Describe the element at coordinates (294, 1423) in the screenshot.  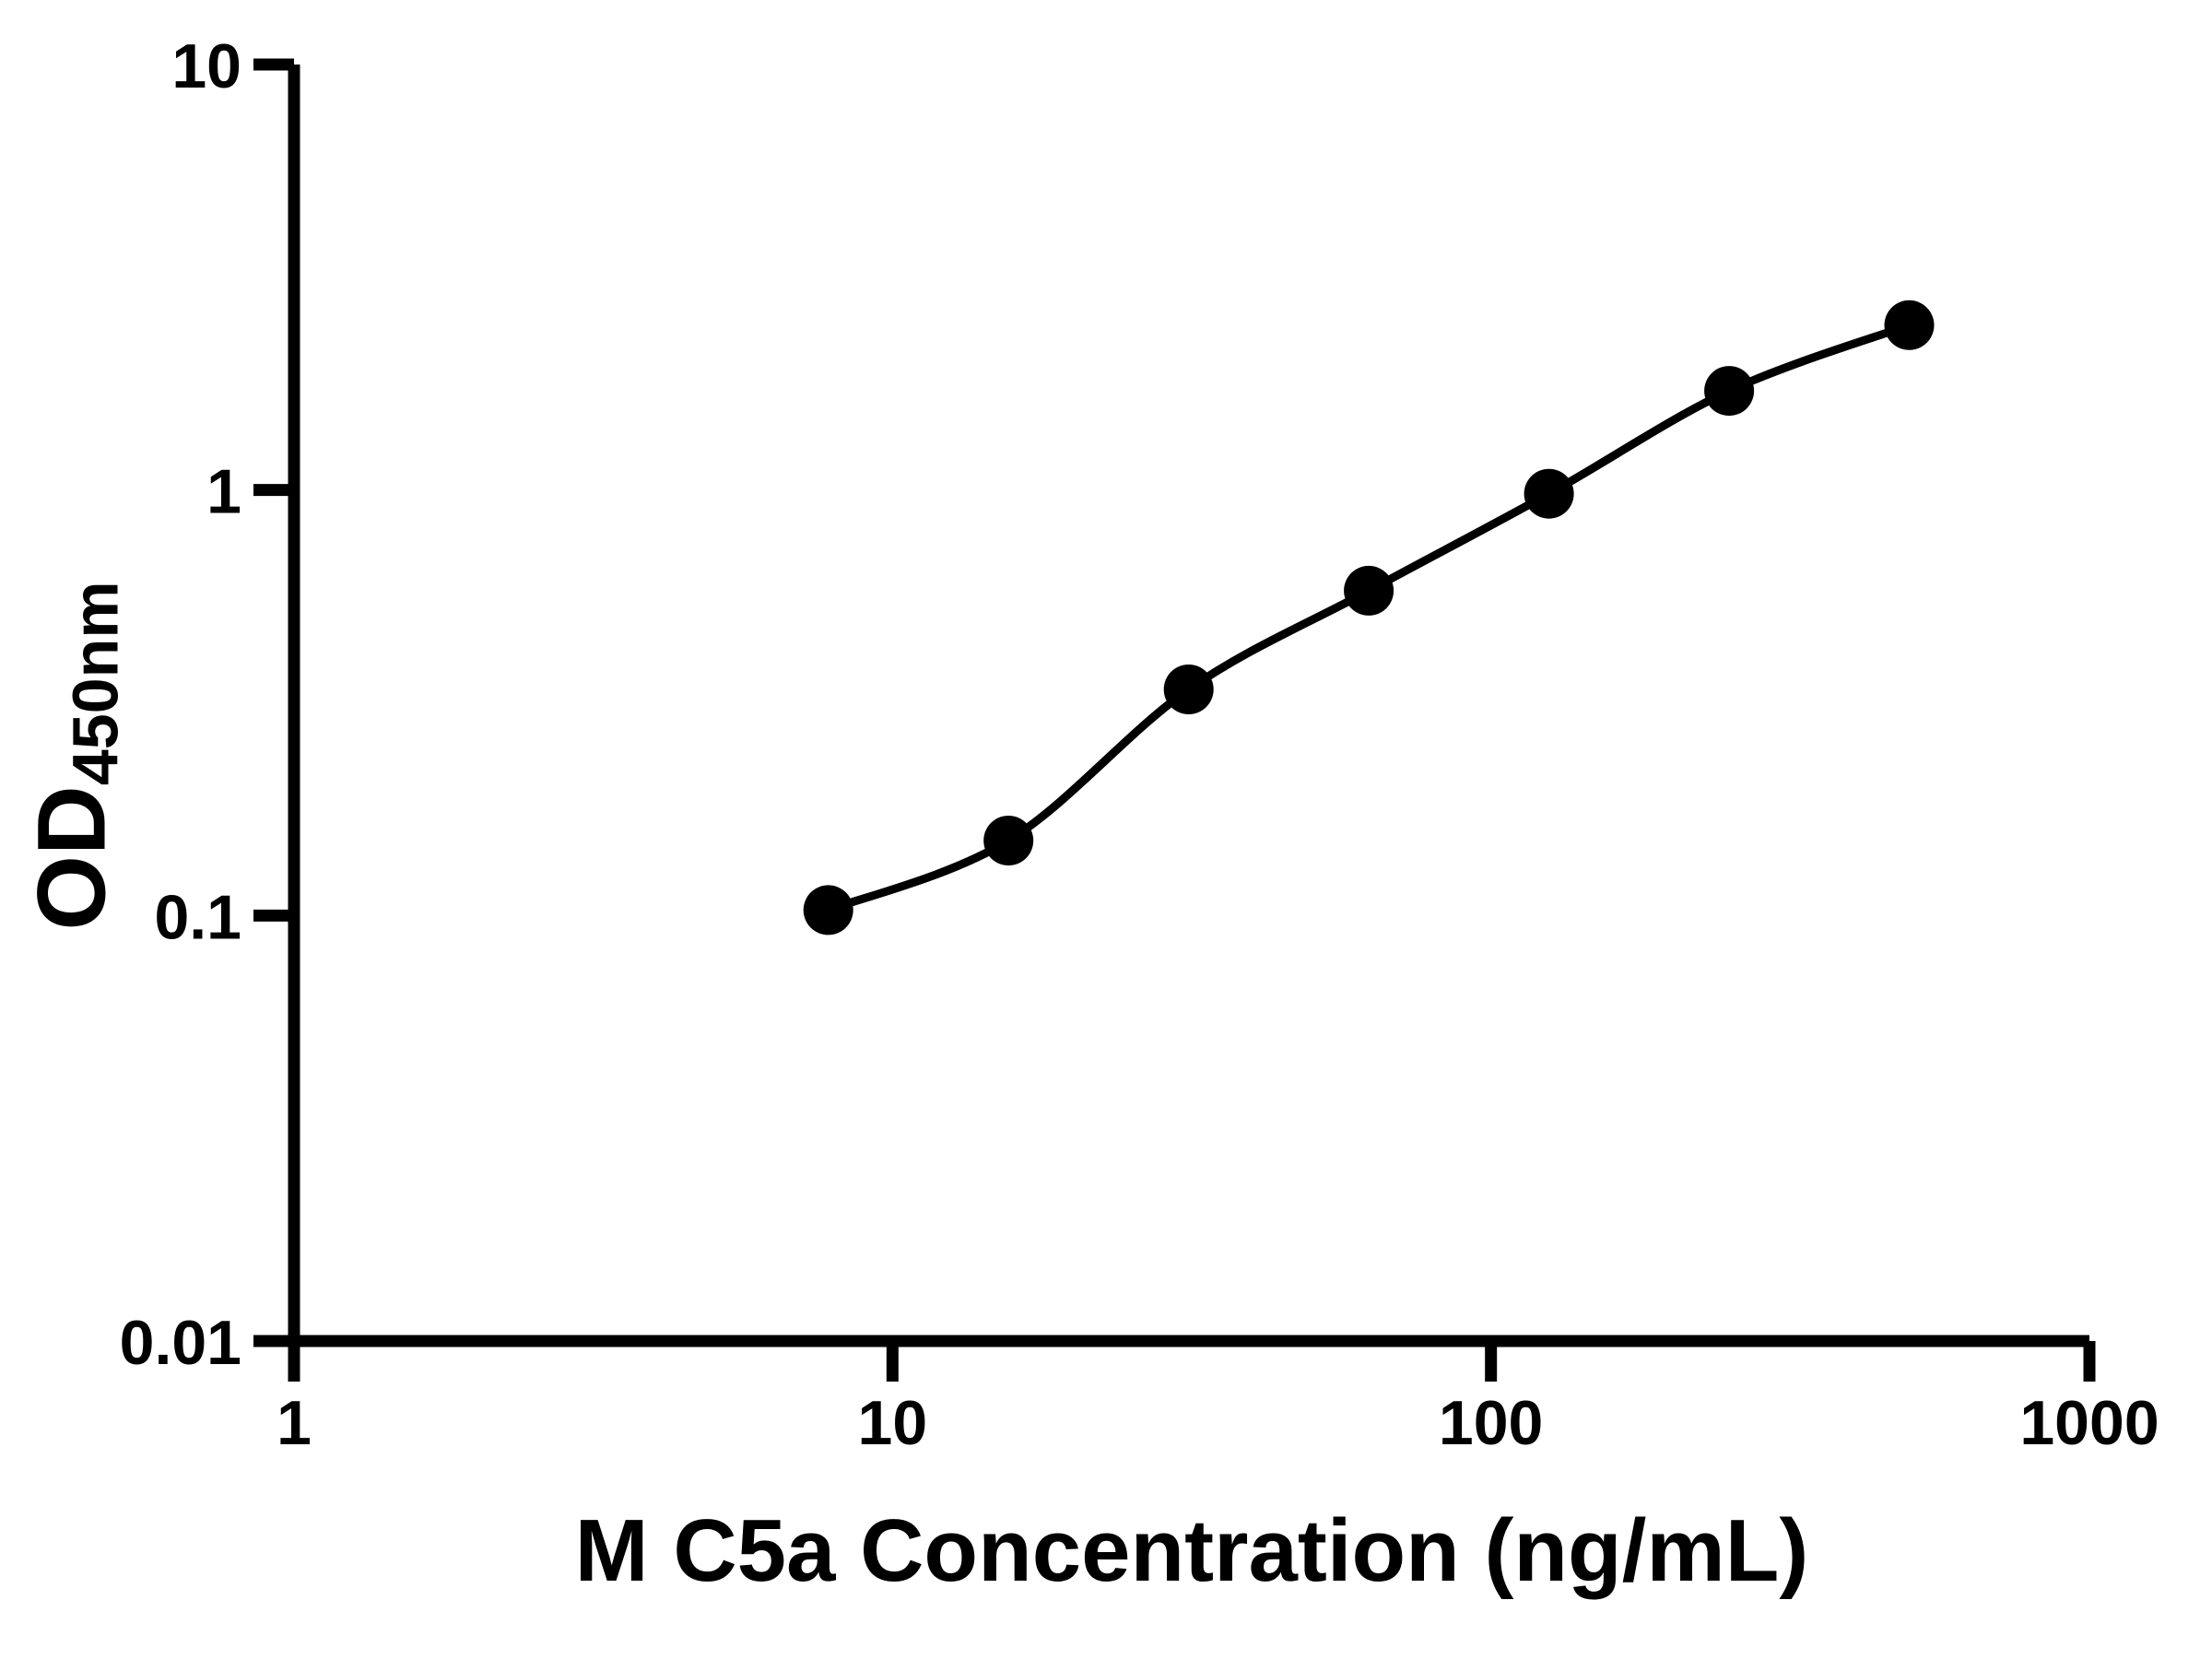
I see `x-tick-label: 1` at that location.